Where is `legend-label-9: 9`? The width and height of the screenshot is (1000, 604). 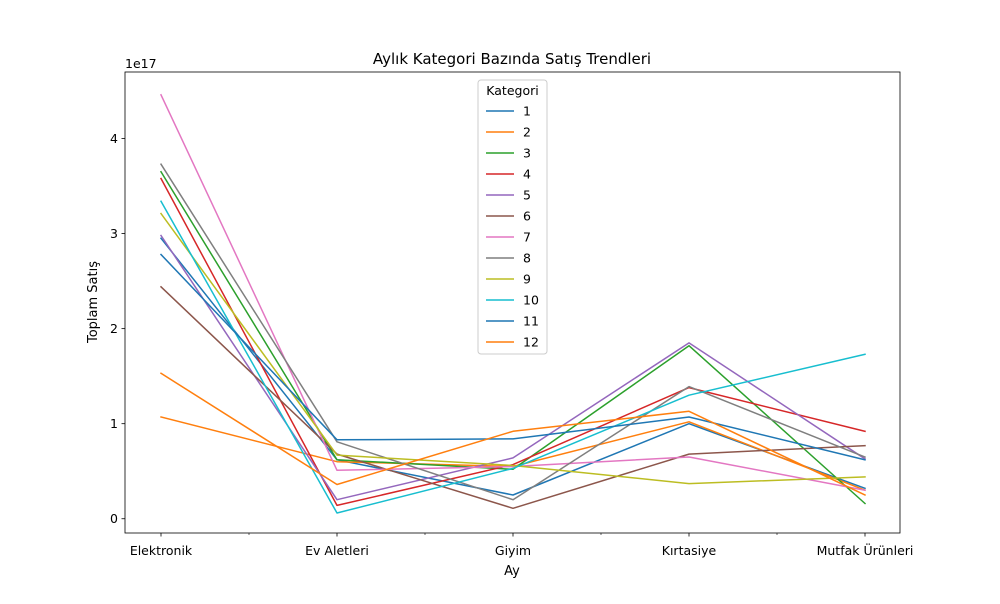
legend-label-9: 9 is located at coordinates (527, 279).